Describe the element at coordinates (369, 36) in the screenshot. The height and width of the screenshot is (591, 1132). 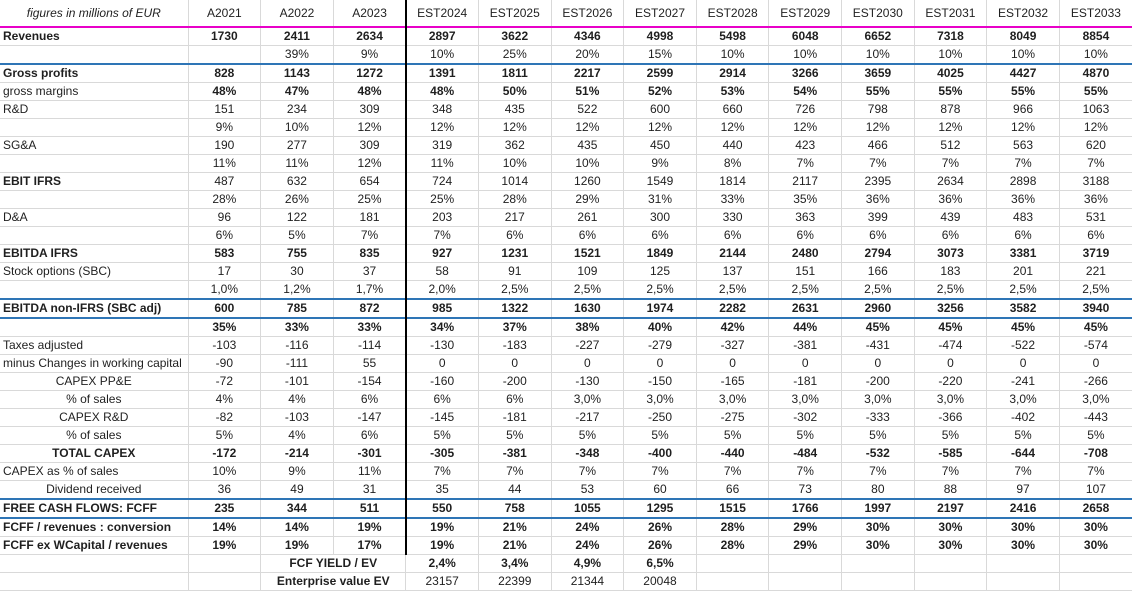
I see `value-cell: 2634` at that location.